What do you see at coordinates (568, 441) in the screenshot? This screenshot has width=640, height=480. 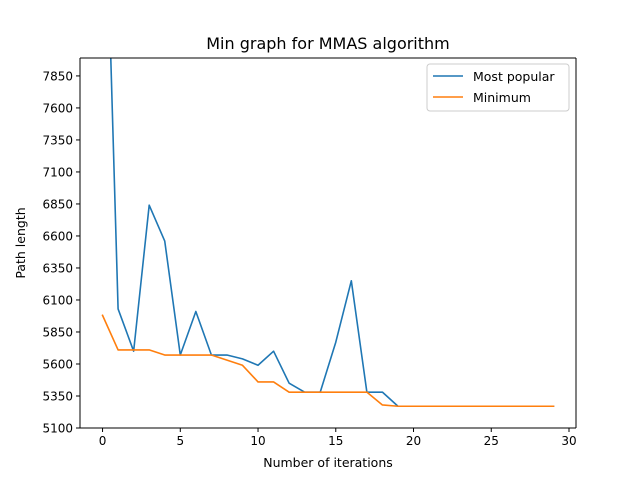 I see `x-tick-label: 30` at bounding box center [568, 441].